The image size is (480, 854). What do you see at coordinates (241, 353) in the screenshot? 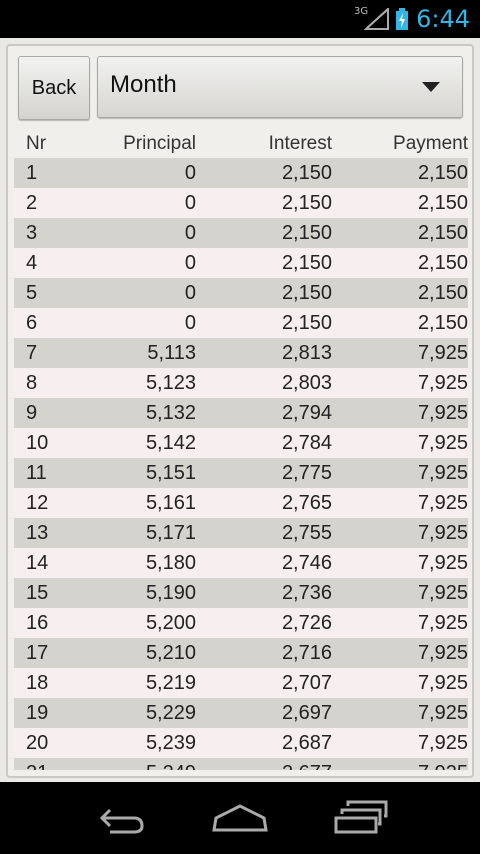
I see `table-row: 7 5,113 2,813 7,925` at bounding box center [241, 353].